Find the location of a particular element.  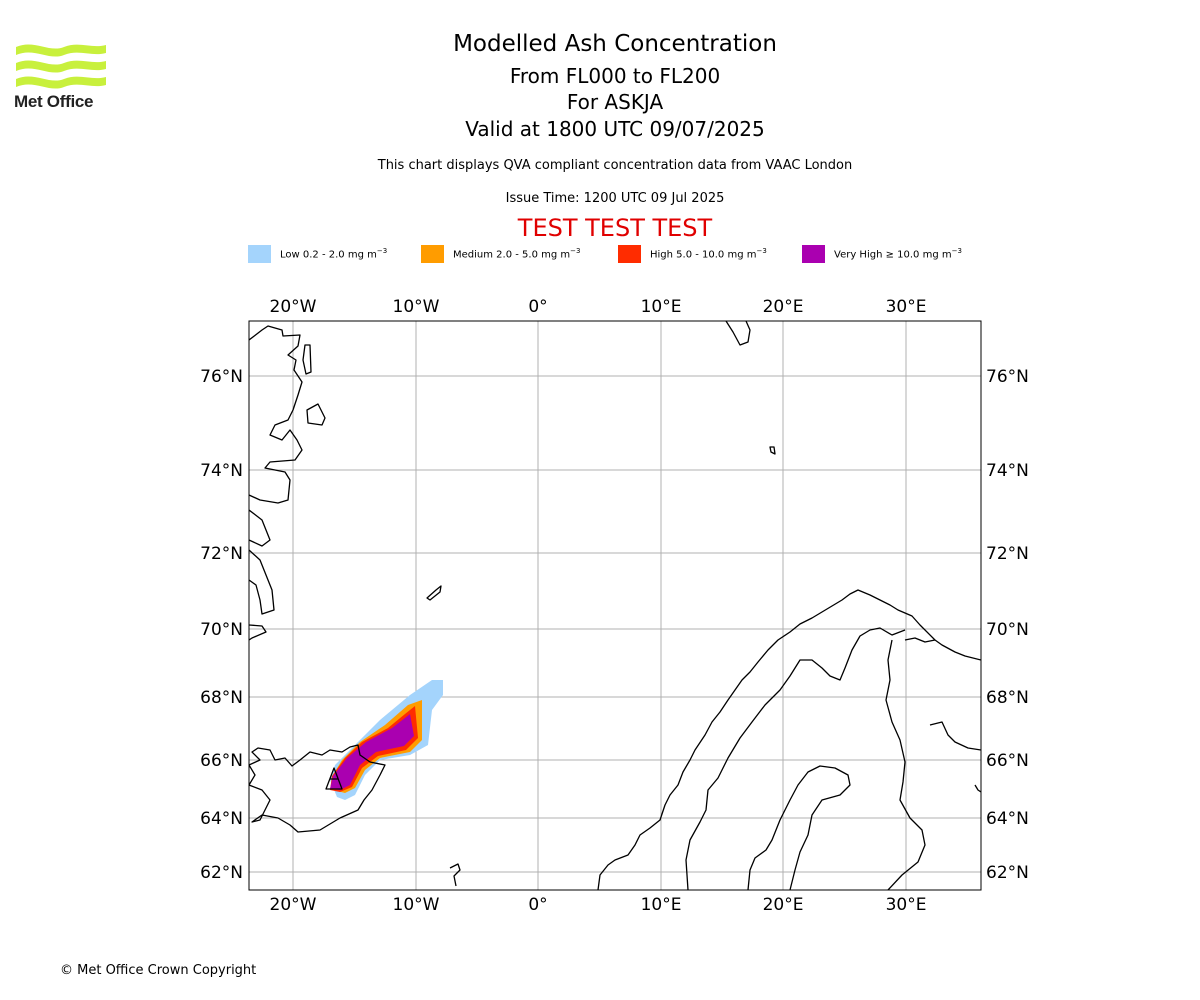

lat-ticks-left: 76°N 74°N 72°N 70°N 68°N 66°N 64°N 62°N is located at coordinates (221, 625).